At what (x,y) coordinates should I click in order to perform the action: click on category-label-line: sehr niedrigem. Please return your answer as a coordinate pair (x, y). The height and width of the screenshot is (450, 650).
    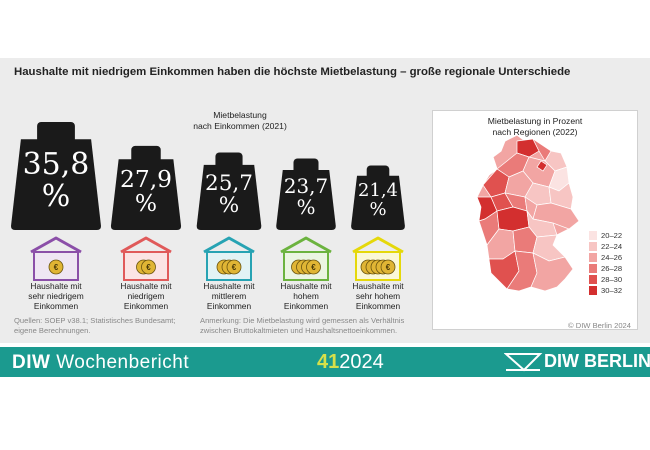
    Looking at the image, I should click on (56, 296).